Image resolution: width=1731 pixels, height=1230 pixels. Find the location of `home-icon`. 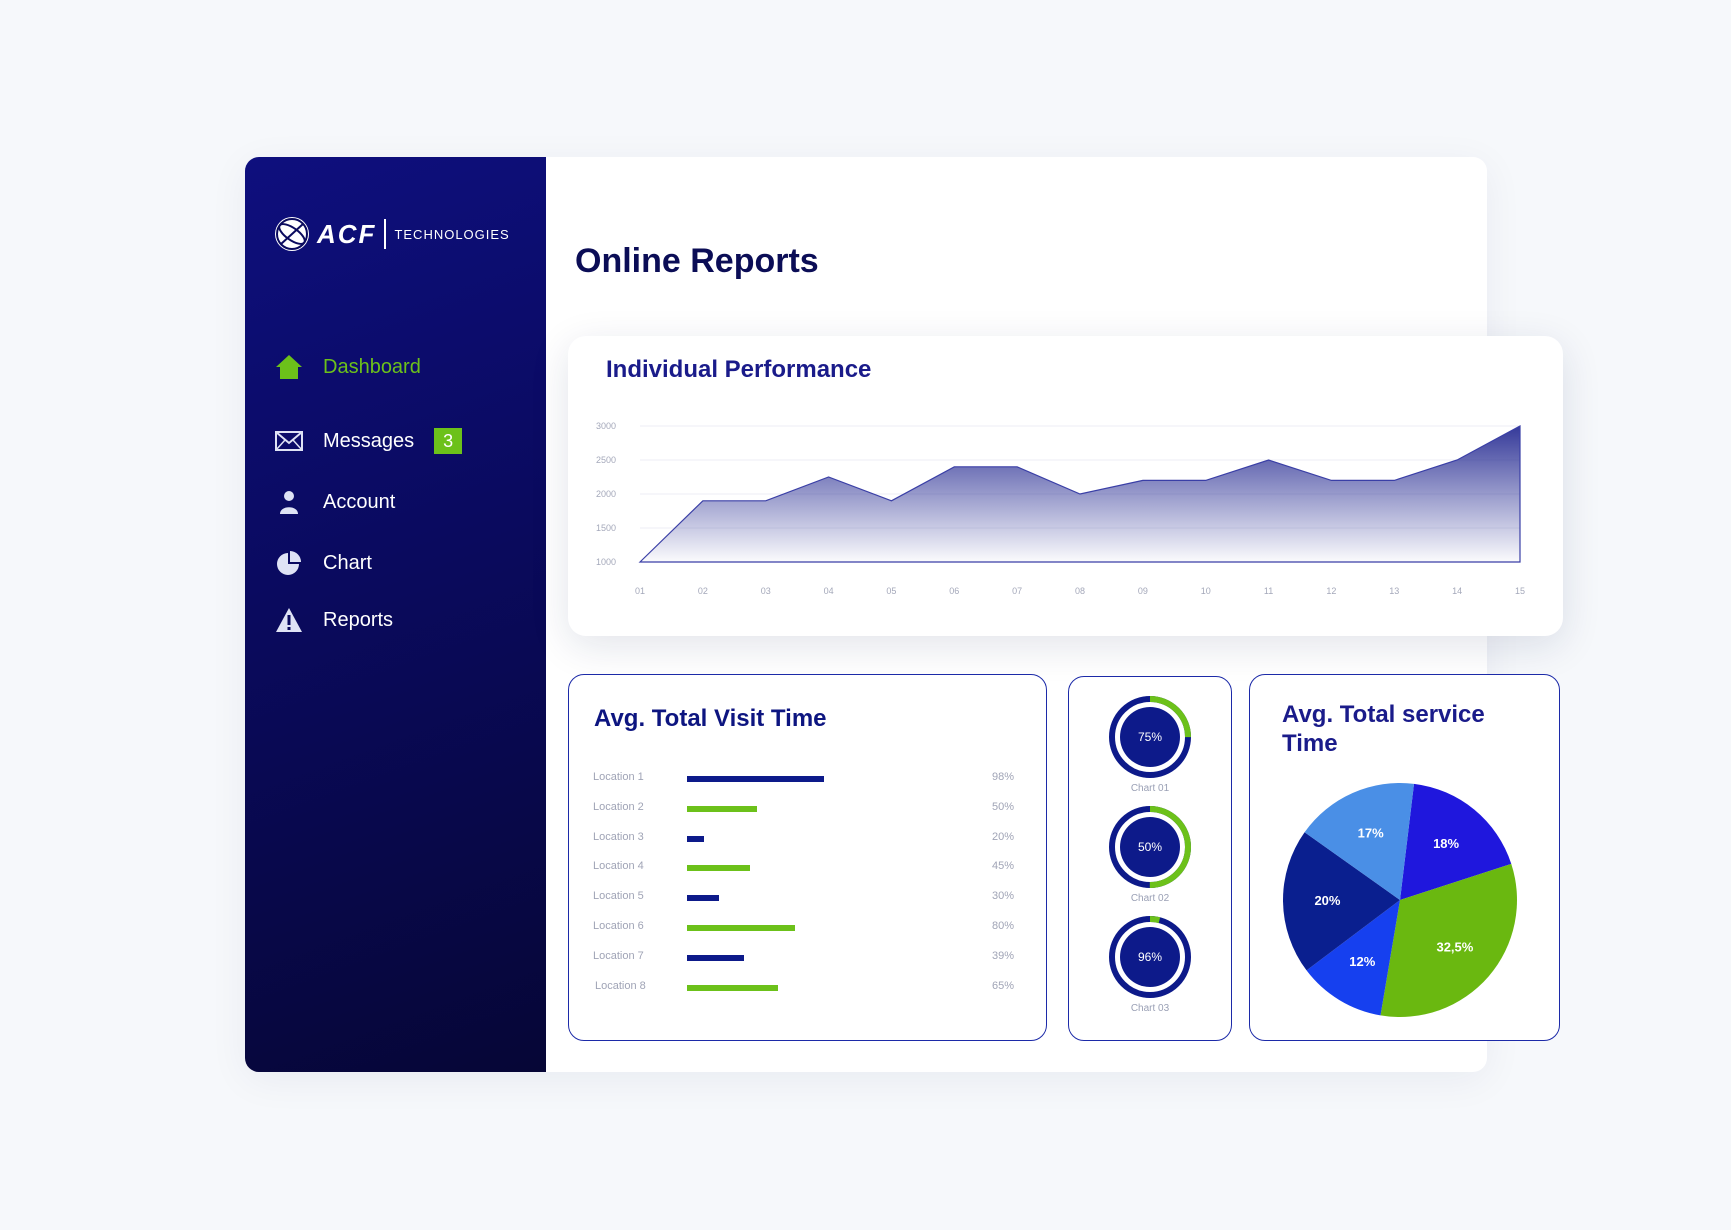

home-icon is located at coordinates (289, 367).